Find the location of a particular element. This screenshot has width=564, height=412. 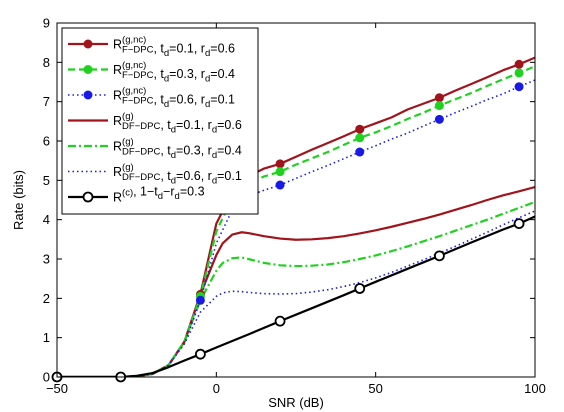

legend-marker-fdpc3 is located at coordinates (88, 95).